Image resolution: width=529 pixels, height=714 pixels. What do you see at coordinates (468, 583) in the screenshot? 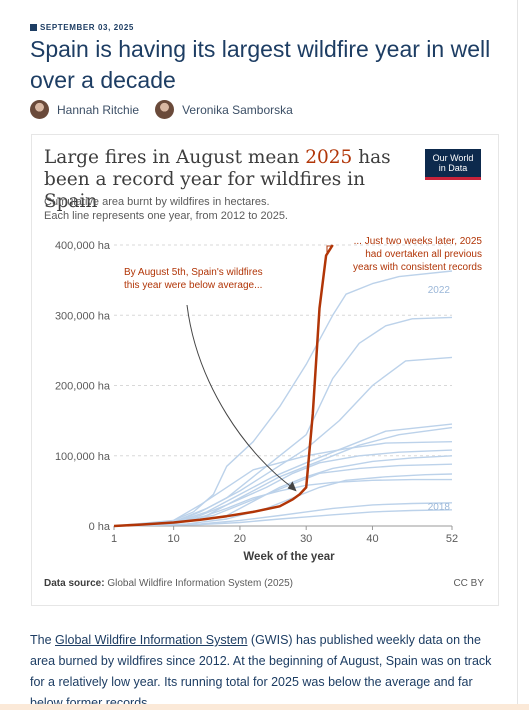
I see `chart-license: CC BY` at bounding box center [468, 583].